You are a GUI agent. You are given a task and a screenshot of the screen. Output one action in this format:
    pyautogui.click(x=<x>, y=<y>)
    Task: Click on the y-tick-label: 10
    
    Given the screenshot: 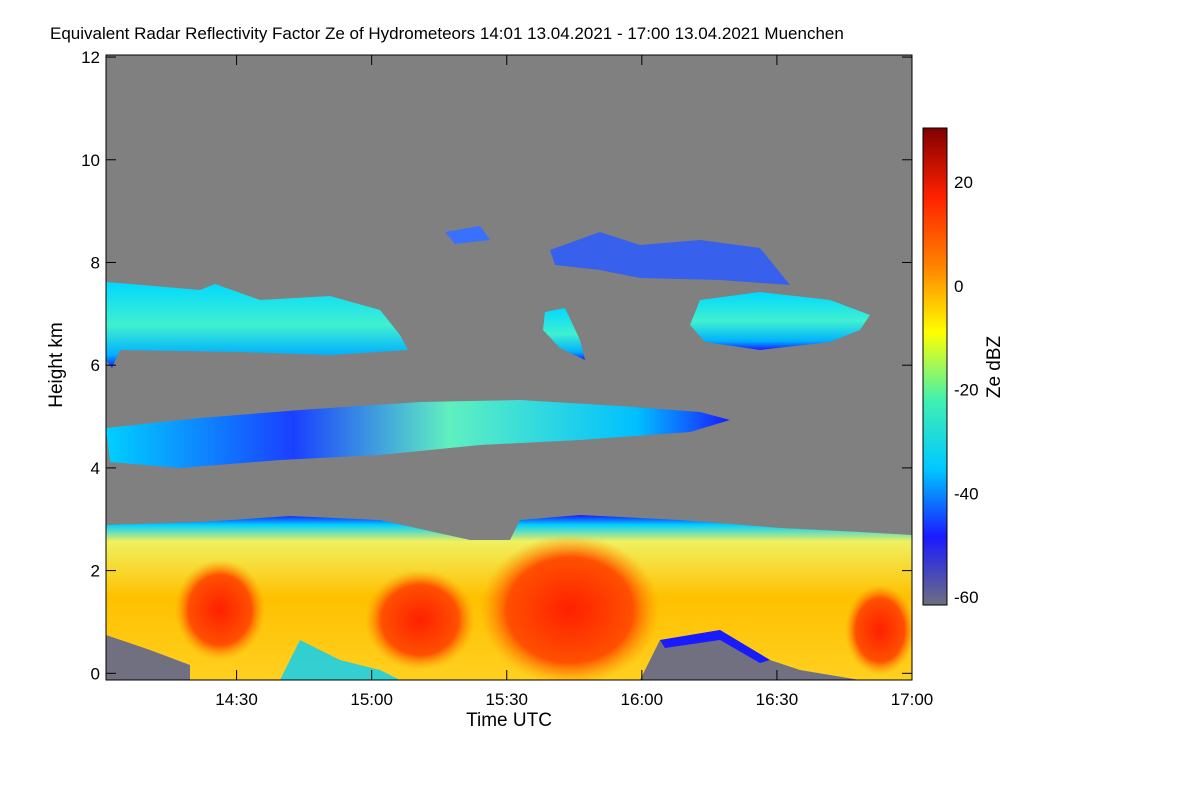 What is the action you would take?
    pyautogui.click(x=90, y=160)
    